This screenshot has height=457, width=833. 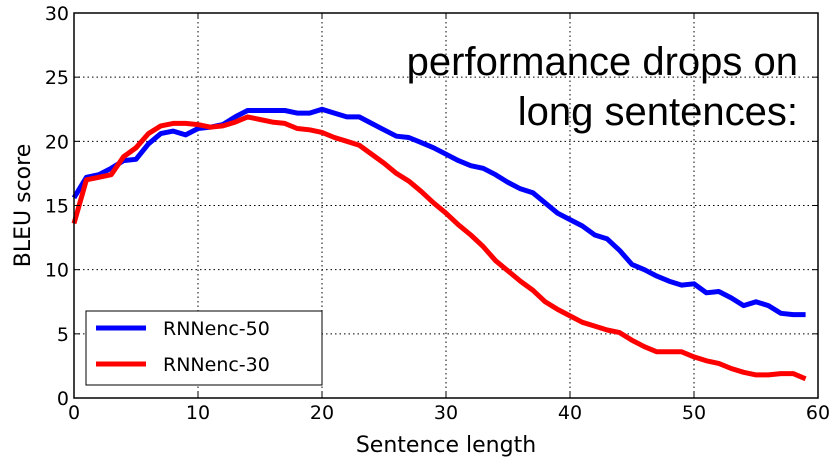 I want to click on x-tick-label: 40, so click(x=570, y=413).